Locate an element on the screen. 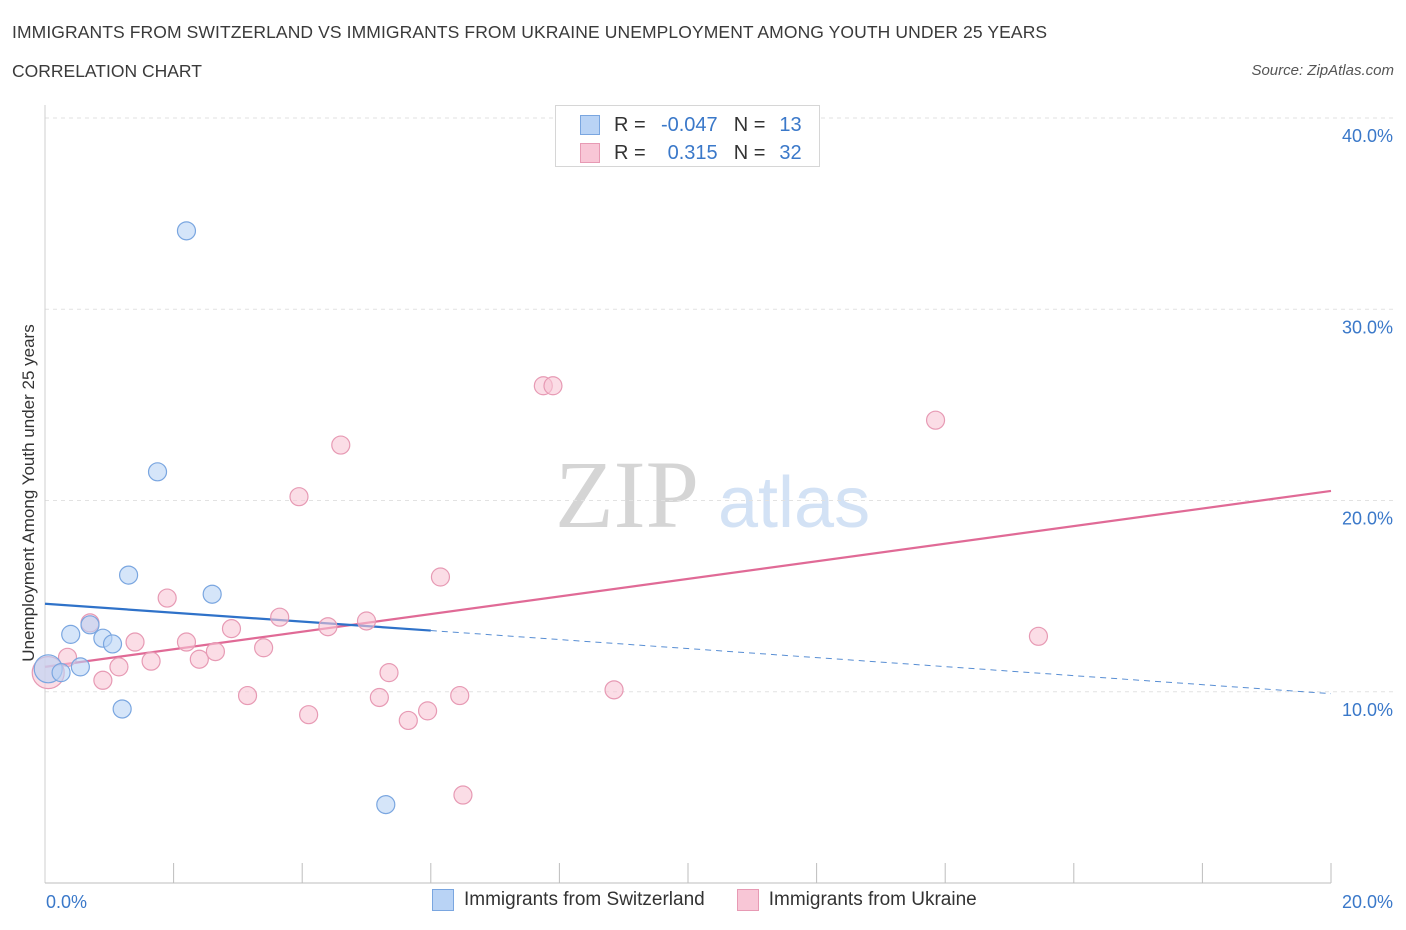 Image resolution: width=1406 pixels, height=930 pixels. x-tick-label-min: 0.0% is located at coordinates (66, 902).